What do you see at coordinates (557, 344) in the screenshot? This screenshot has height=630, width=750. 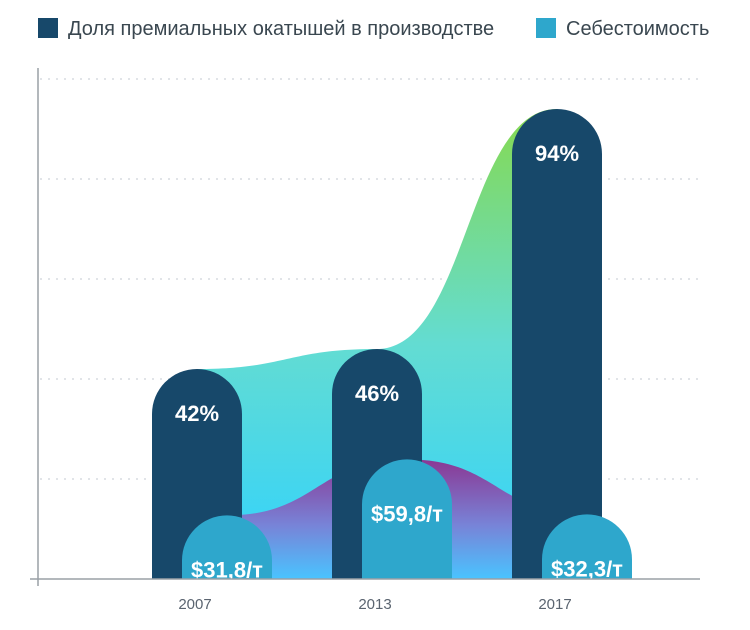 I see `share-bar` at bounding box center [557, 344].